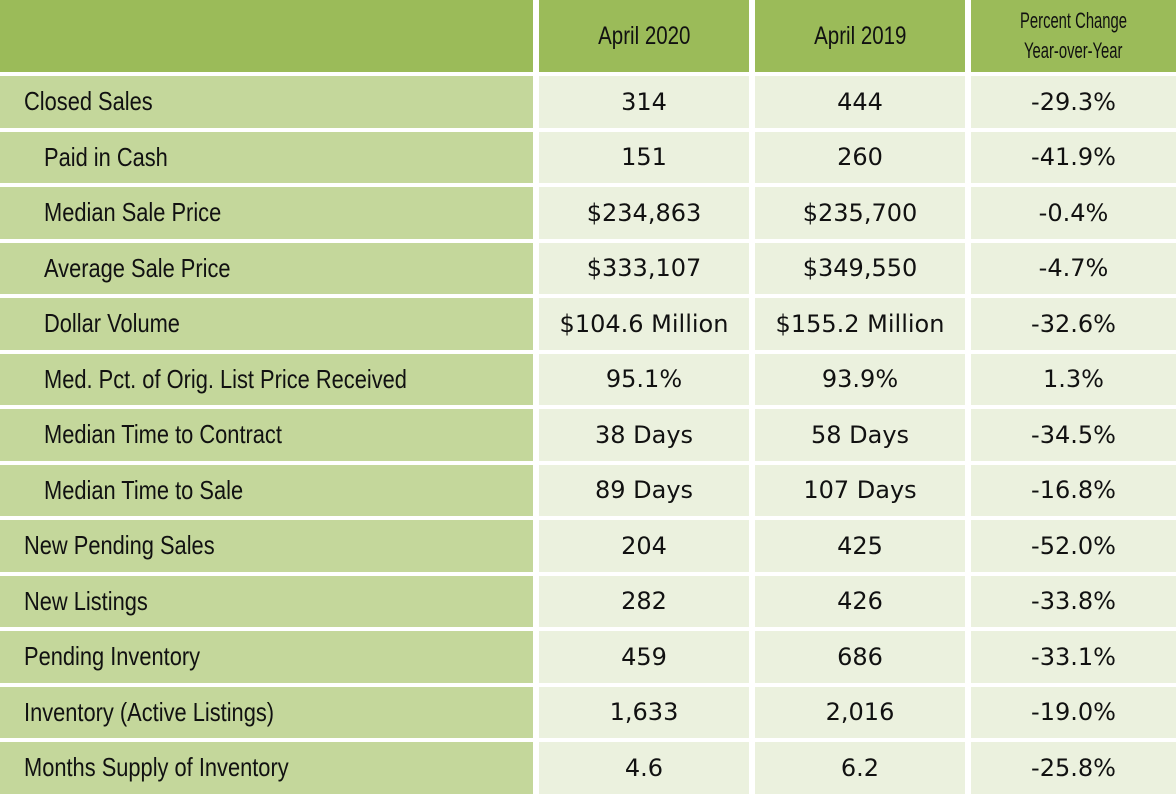 This screenshot has height=800, width=1176. Describe the element at coordinates (644, 213) in the screenshot. I see `cell-april-2020: $234,863` at that location.